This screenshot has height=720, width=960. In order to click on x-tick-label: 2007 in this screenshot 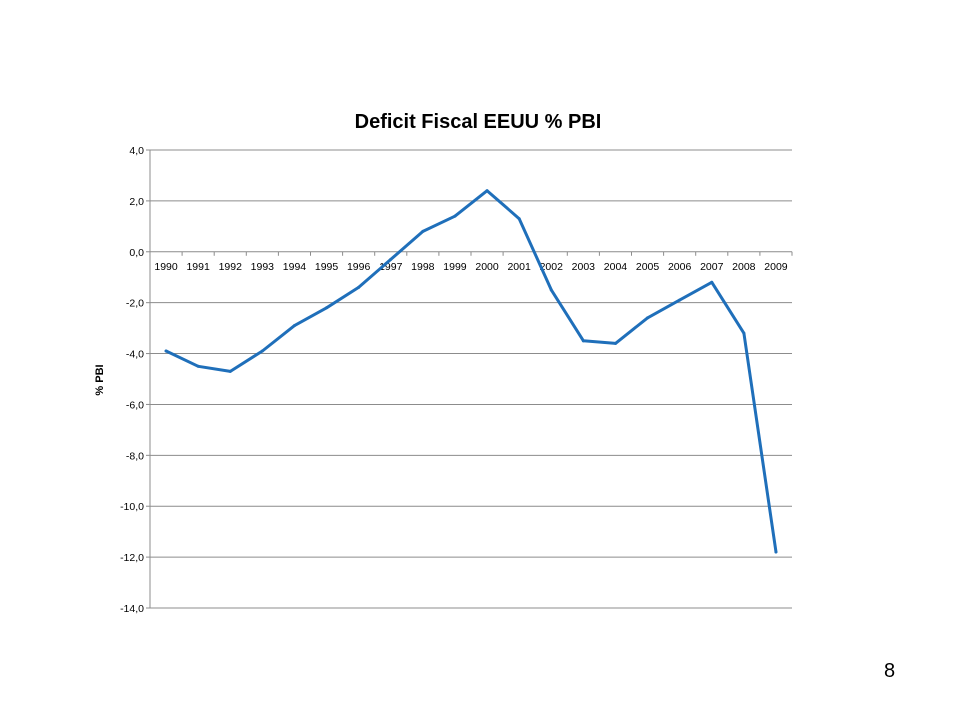, I will do `click(712, 267)`.